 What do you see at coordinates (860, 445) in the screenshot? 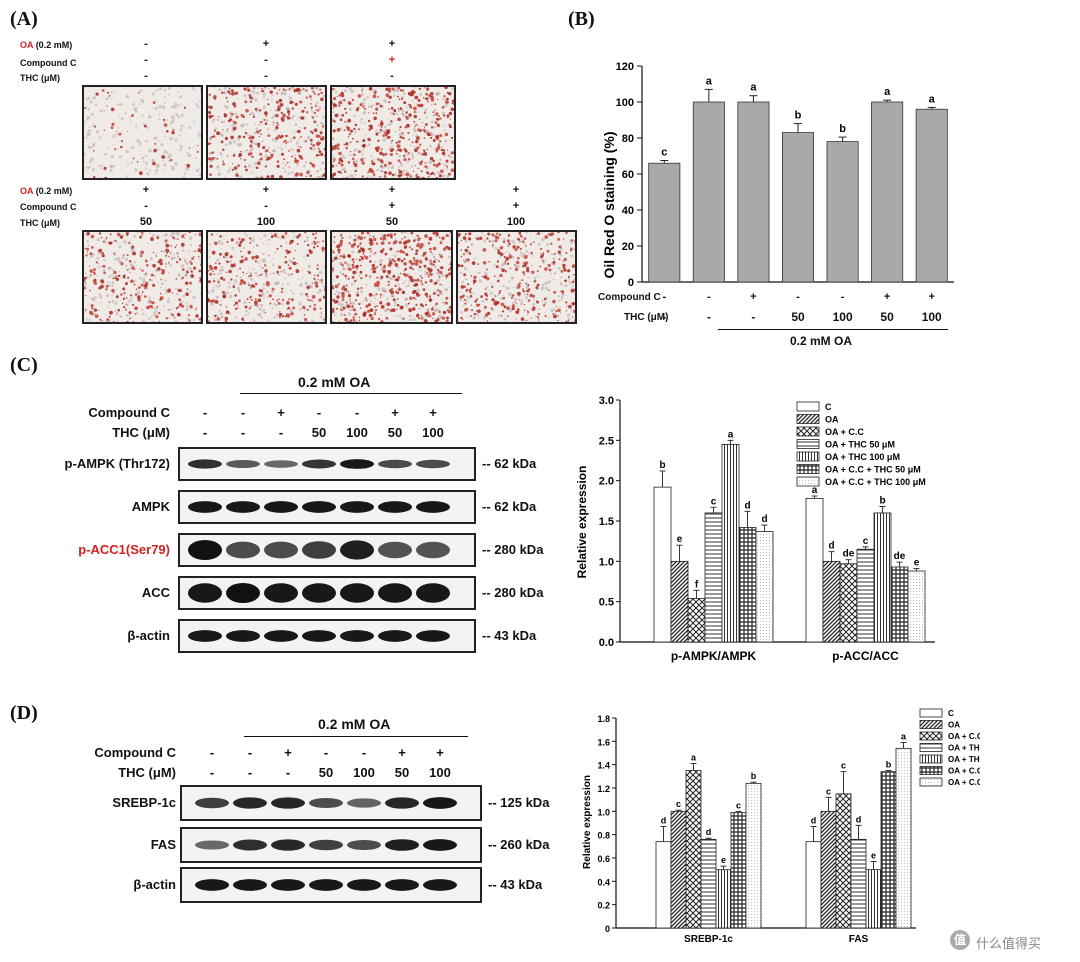
I see `legend-label: OA + THC 50 μM` at bounding box center [860, 445].